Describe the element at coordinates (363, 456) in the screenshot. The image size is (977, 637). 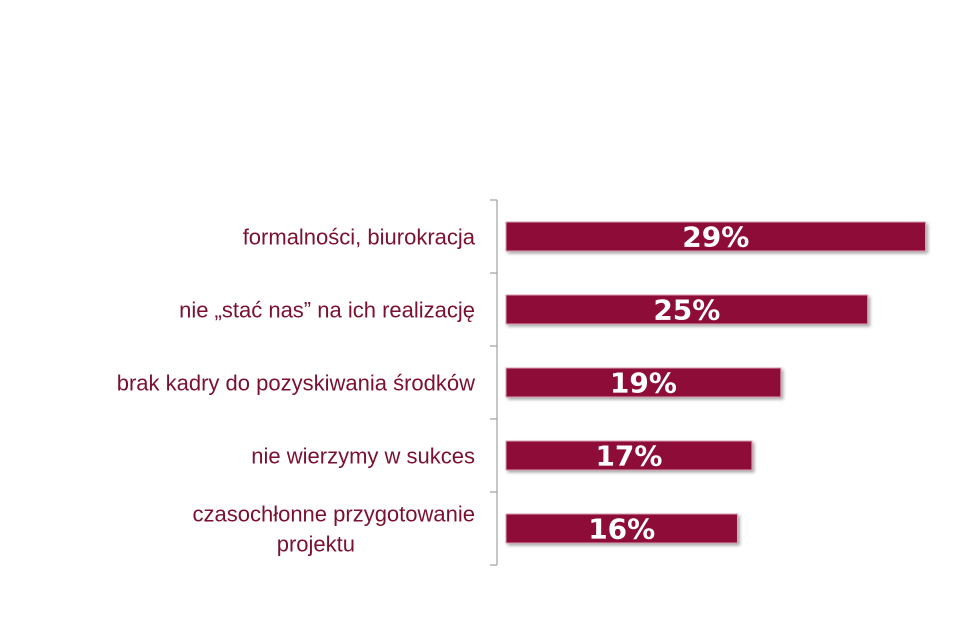
I see `category-label: nie wierzymy w sukces` at that location.